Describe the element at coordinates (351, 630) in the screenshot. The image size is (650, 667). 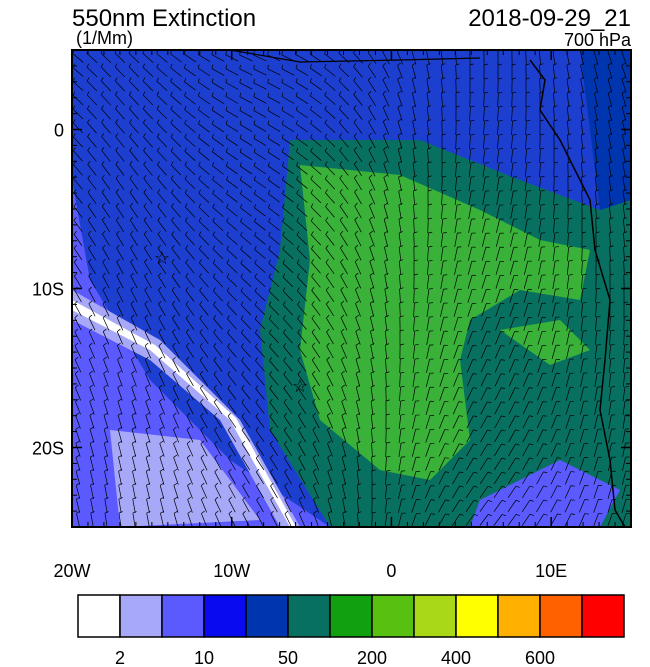
I see `colorbar: 2 10 50 200 400 600` at that location.